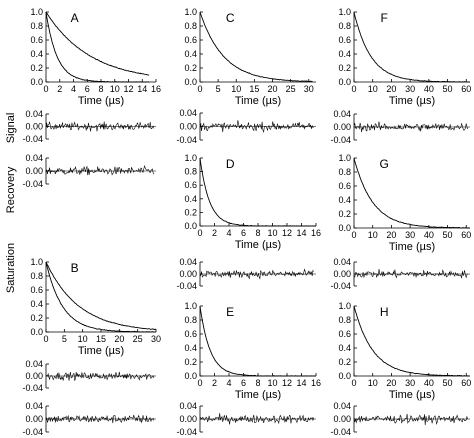 This screenshot has height=438, width=474. I want to click on panel-letter: B, so click(75, 268).